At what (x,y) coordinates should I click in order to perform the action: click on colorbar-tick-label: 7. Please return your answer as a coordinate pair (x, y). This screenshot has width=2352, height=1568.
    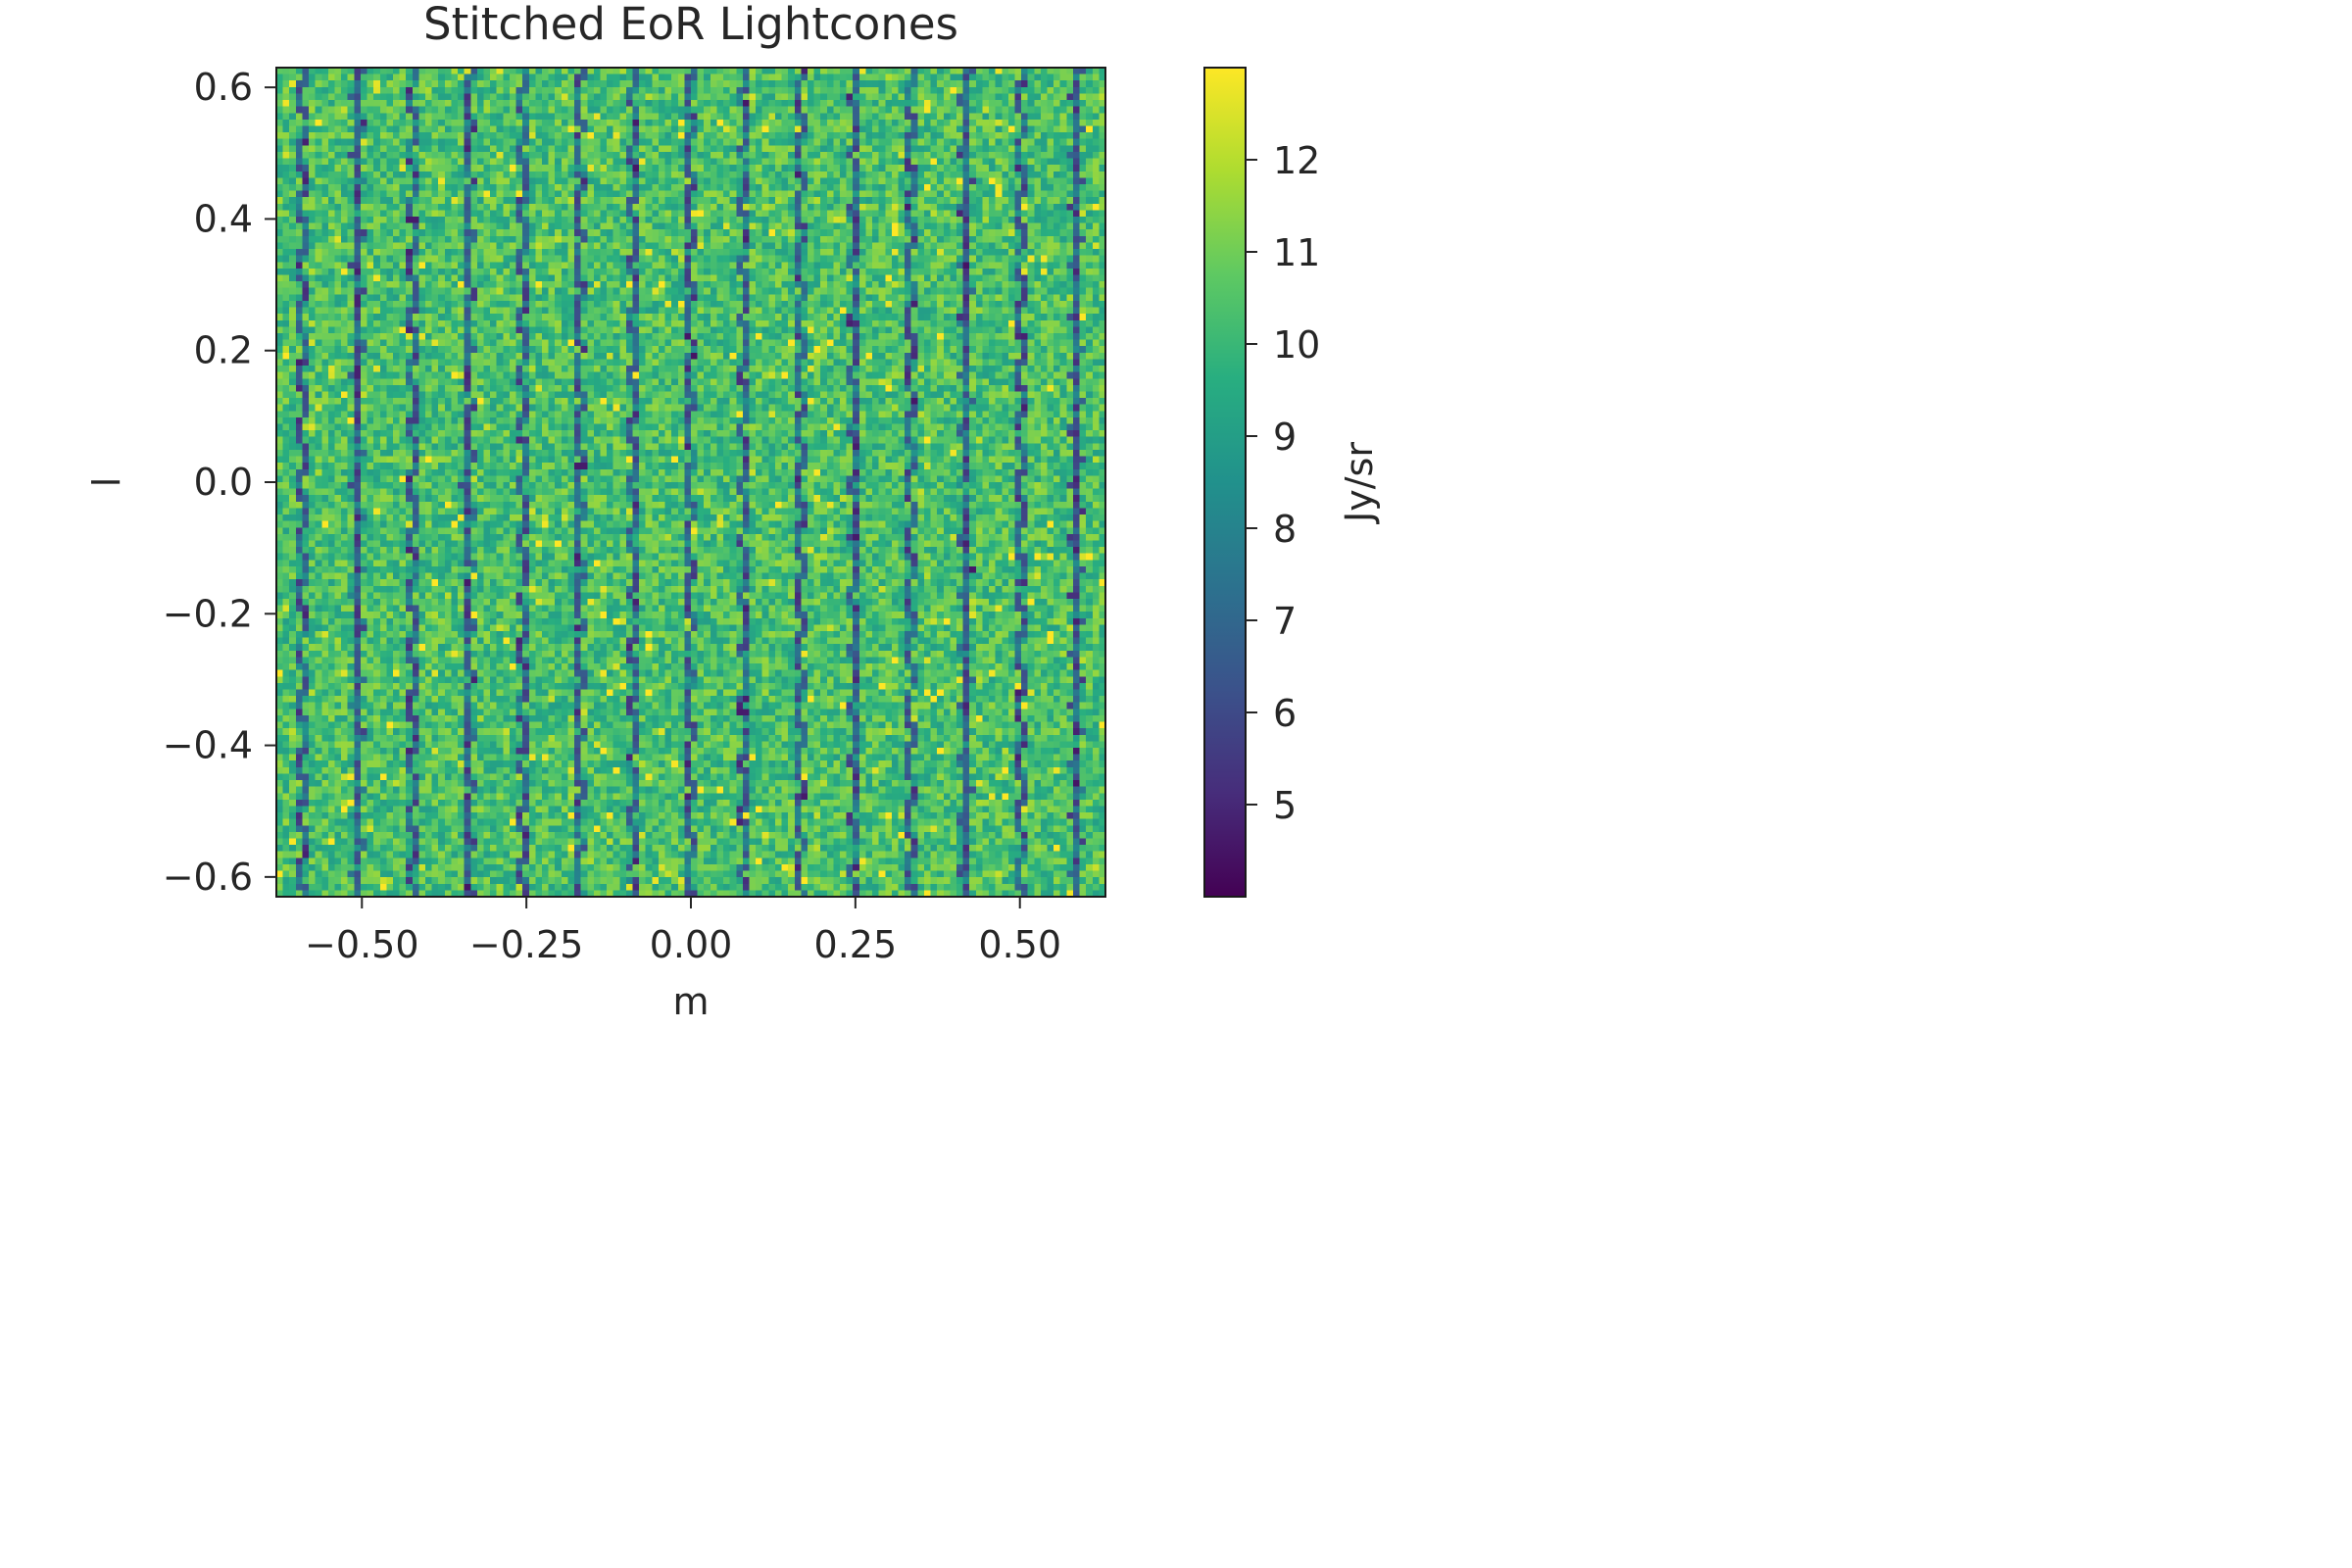
    Looking at the image, I should click on (1285, 621).